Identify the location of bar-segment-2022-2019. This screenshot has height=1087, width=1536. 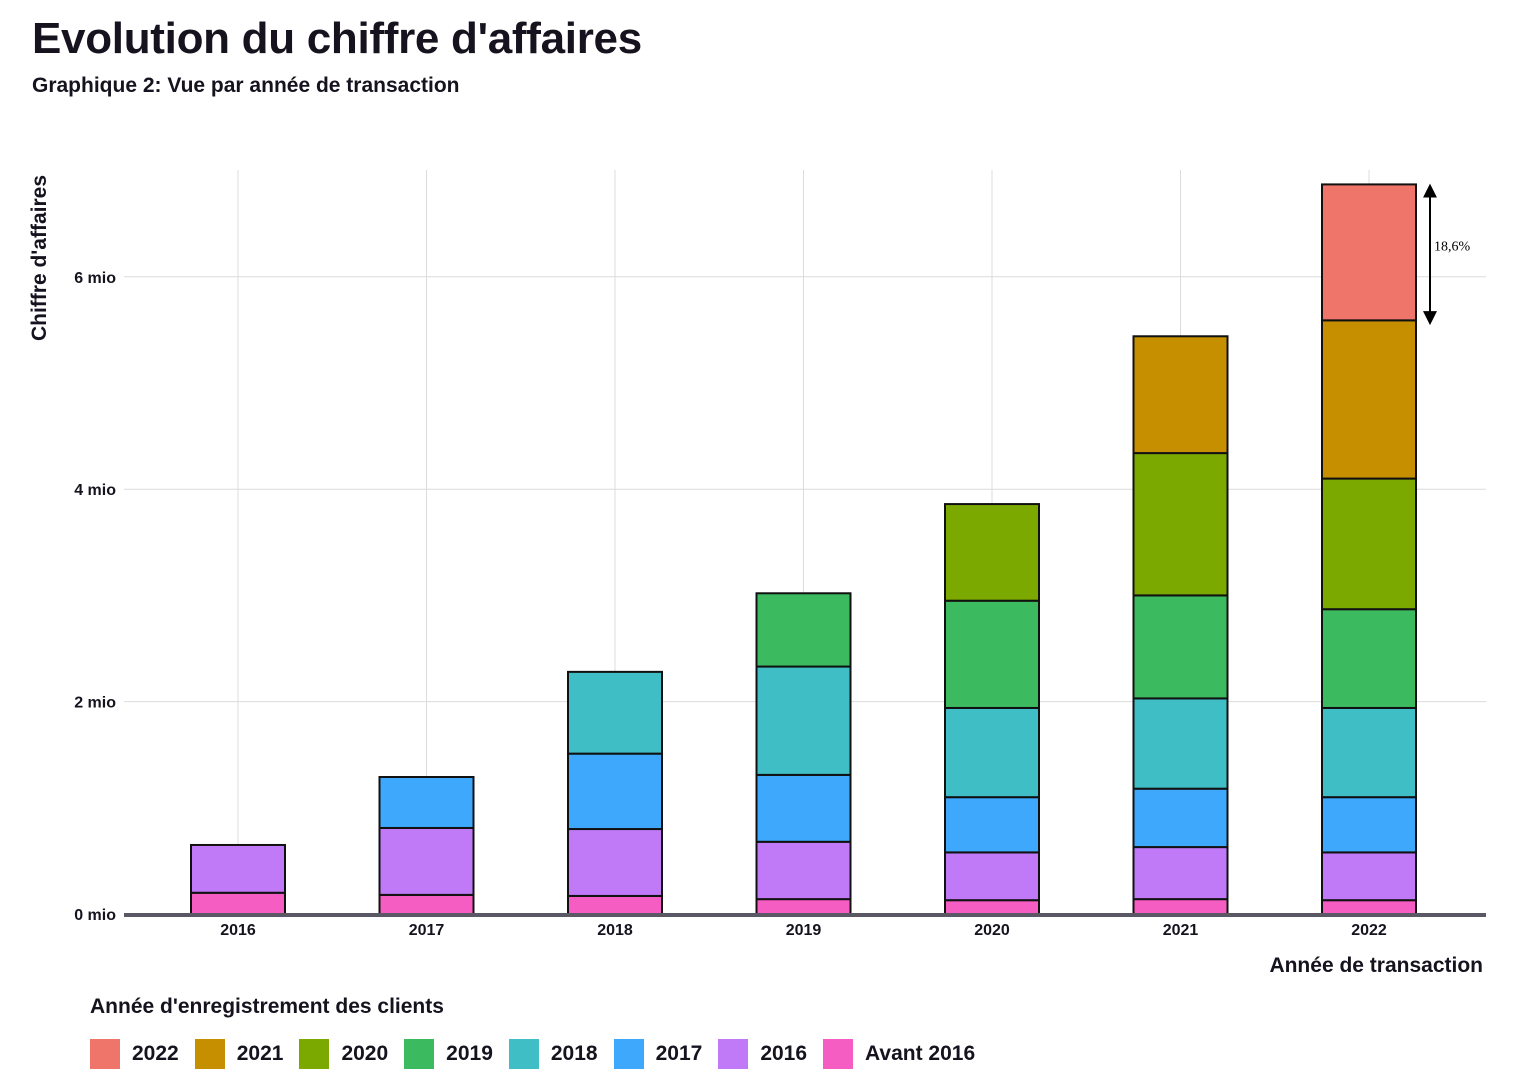
(1369, 658).